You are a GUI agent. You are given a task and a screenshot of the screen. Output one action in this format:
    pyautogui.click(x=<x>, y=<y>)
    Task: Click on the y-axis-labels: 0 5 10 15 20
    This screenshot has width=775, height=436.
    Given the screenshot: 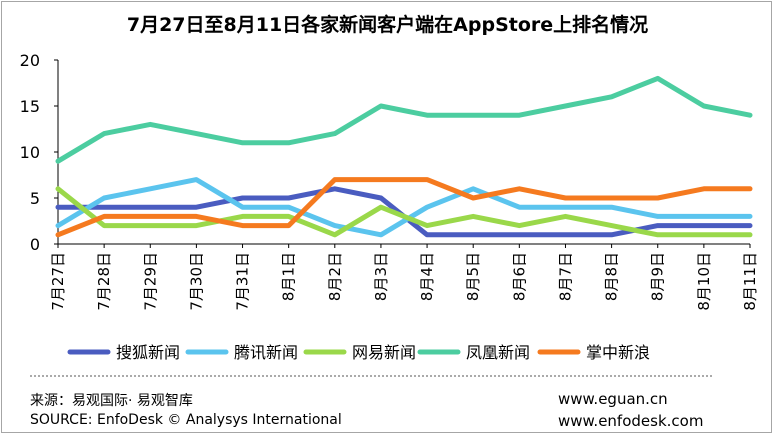 What is the action you would take?
    pyautogui.click(x=30, y=152)
    